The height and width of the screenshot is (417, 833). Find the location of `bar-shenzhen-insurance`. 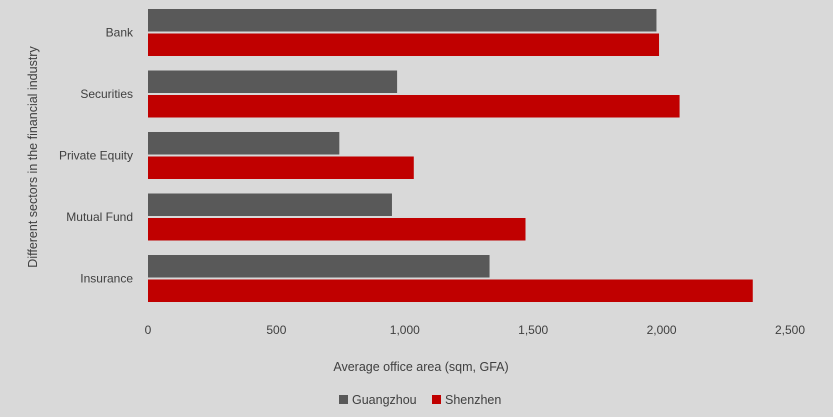

bar-shenzhen-insurance is located at coordinates (450, 290).